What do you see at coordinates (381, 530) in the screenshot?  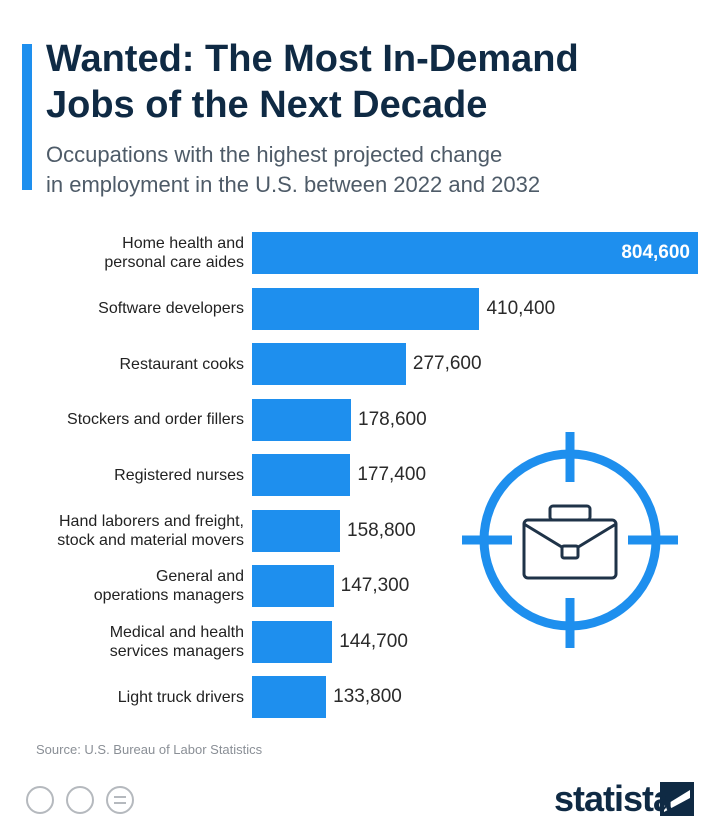 I see `value-label: 158,800` at bounding box center [381, 530].